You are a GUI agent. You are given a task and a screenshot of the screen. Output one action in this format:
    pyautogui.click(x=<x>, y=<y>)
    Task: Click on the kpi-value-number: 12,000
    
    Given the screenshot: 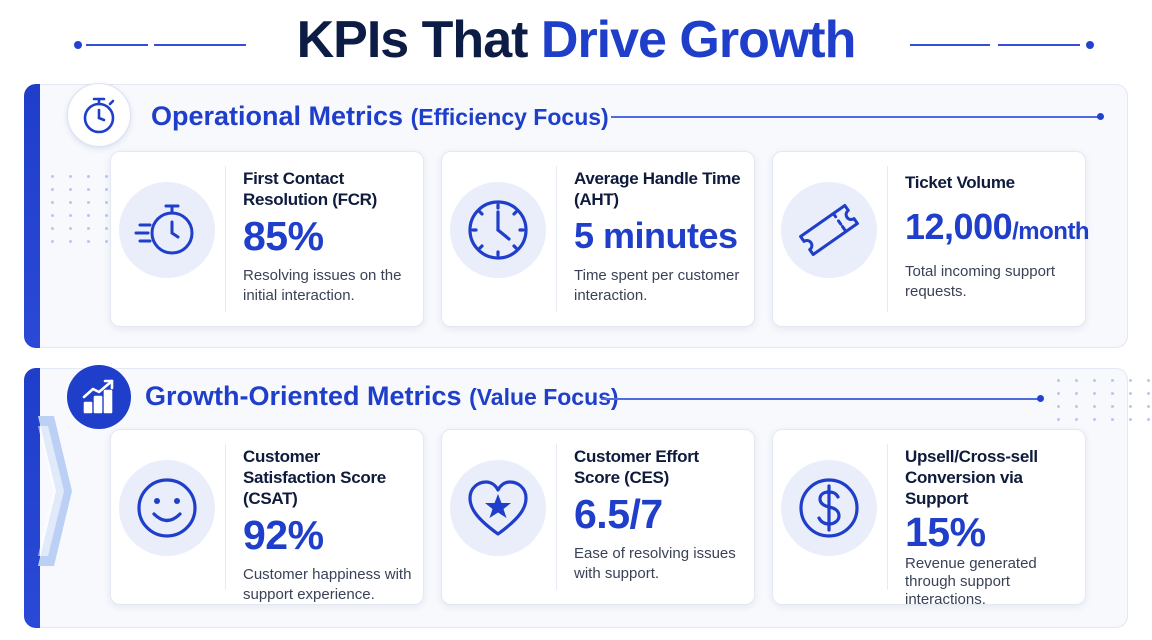 What is the action you would take?
    pyautogui.click(x=959, y=226)
    